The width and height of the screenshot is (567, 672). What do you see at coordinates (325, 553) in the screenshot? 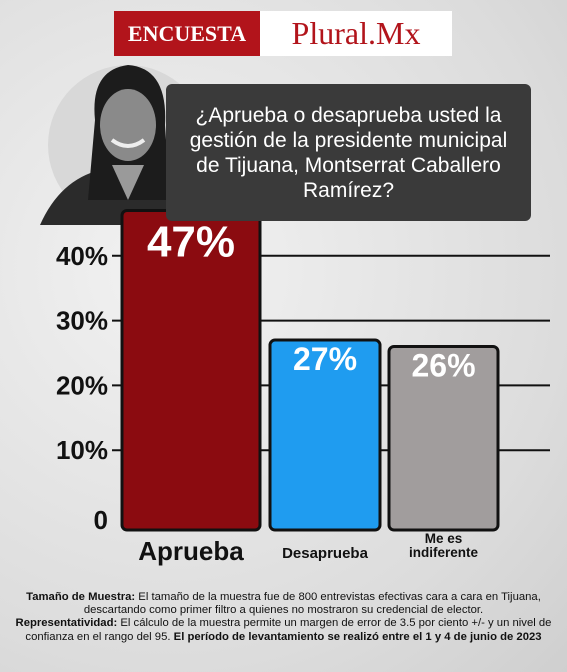
I see `category-label: Desaprueba` at bounding box center [325, 553].